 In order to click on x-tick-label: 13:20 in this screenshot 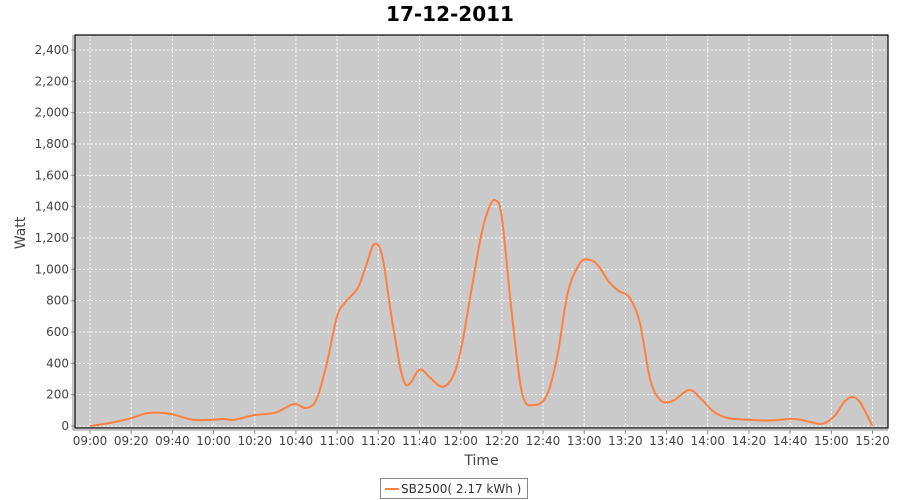, I will do `click(625, 441)`.